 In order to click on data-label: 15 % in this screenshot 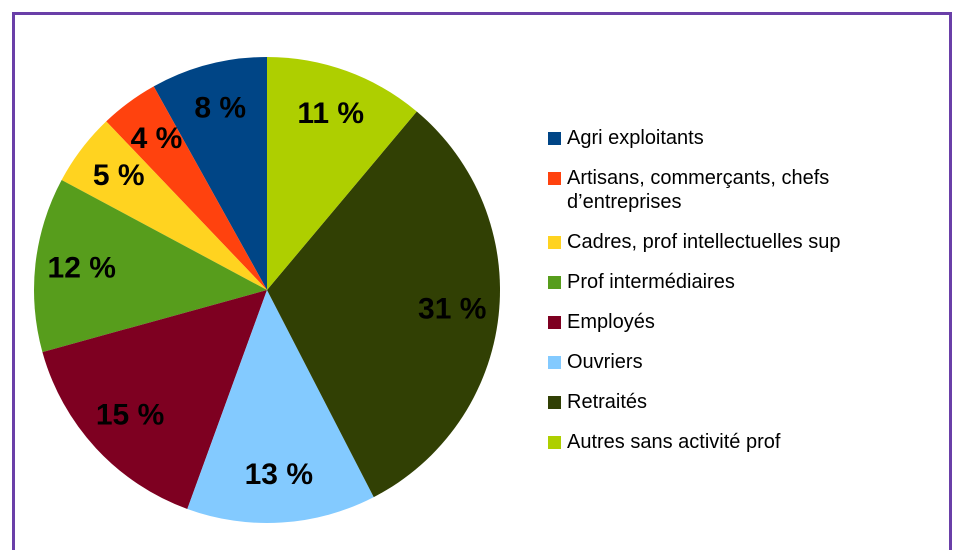, I will do `click(130, 414)`.